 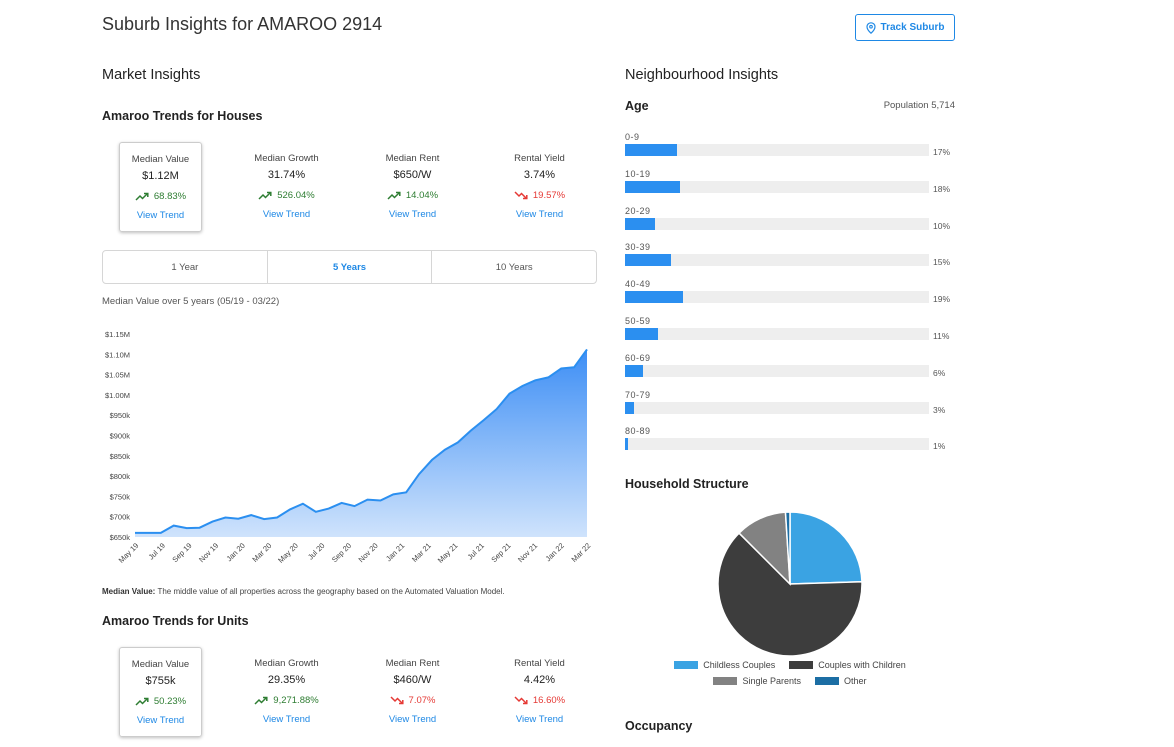 What do you see at coordinates (790, 594) in the screenshot?
I see `pie-slice-couples-with-children` at bounding box center [790, 594].